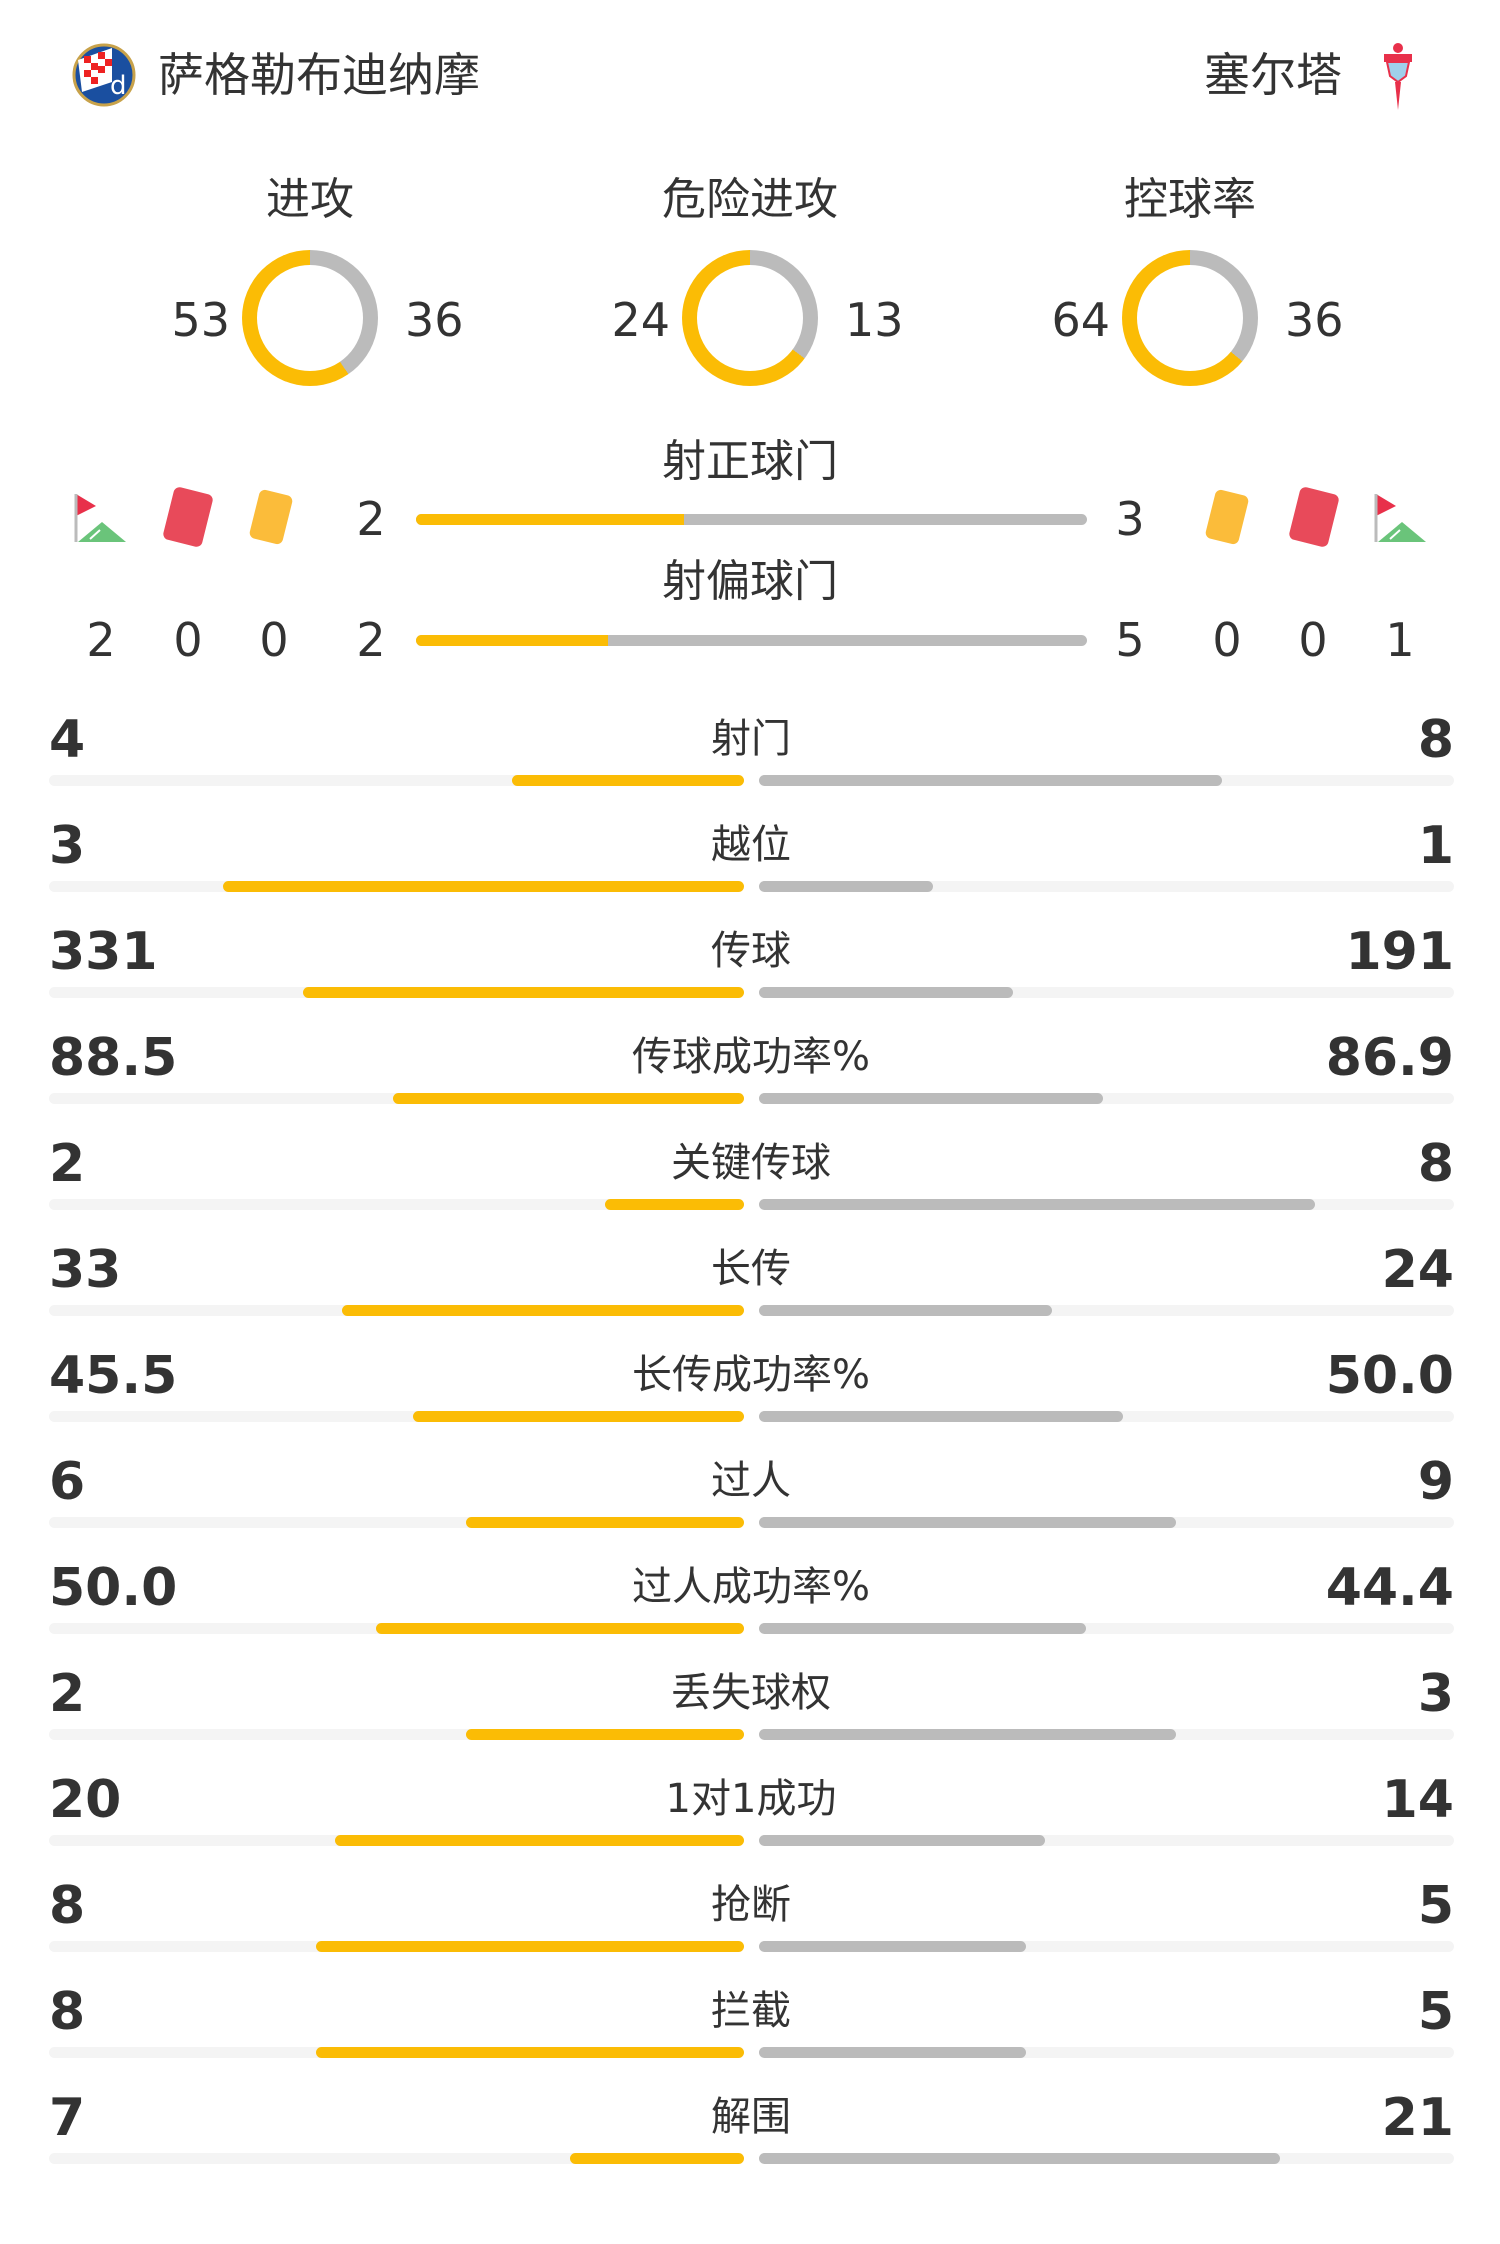  Describe the element at coordinates (1435, 846) in the screenshot. I see `stat-away-value: 1` at that location.